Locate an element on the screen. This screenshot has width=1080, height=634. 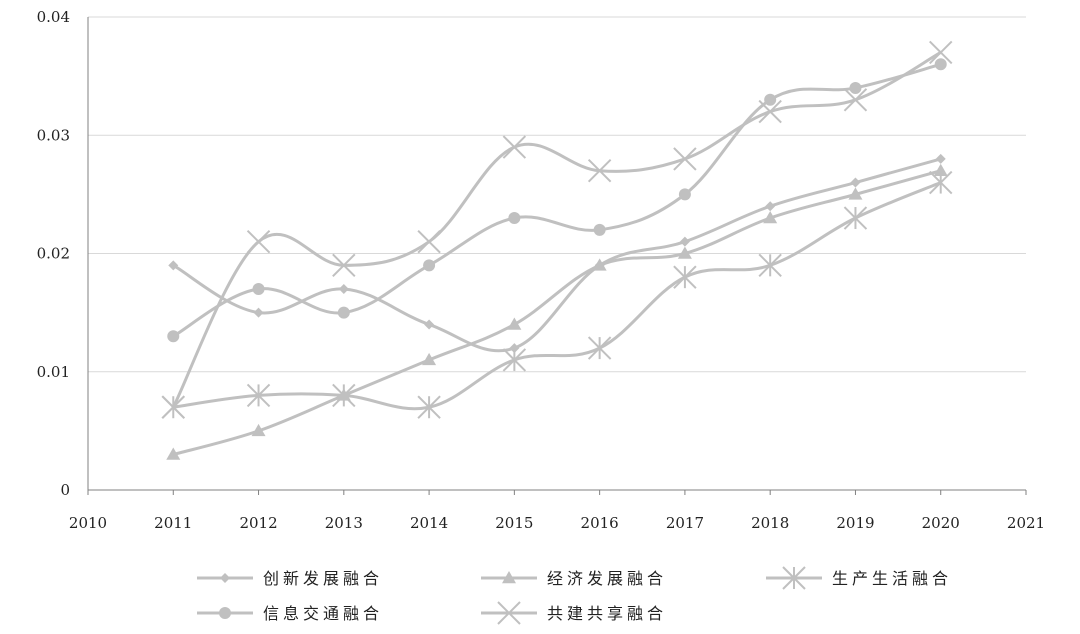
x-tick-label: 2016 is located at coordinates (600, 523).